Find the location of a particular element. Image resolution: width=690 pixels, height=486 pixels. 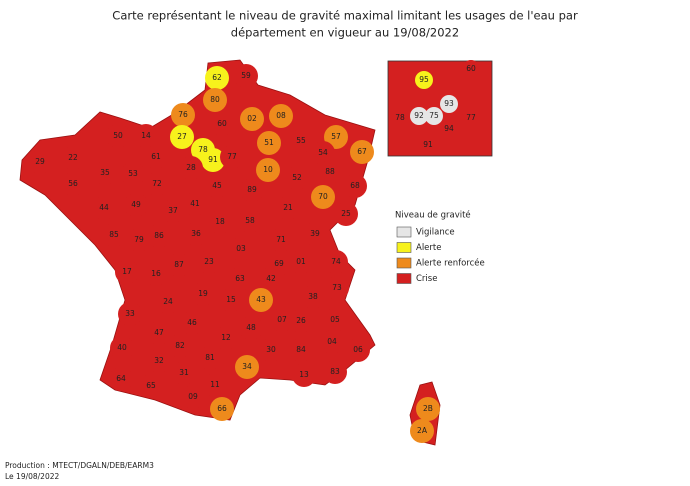

department-code: 02 is located at coordinates (252, 118).